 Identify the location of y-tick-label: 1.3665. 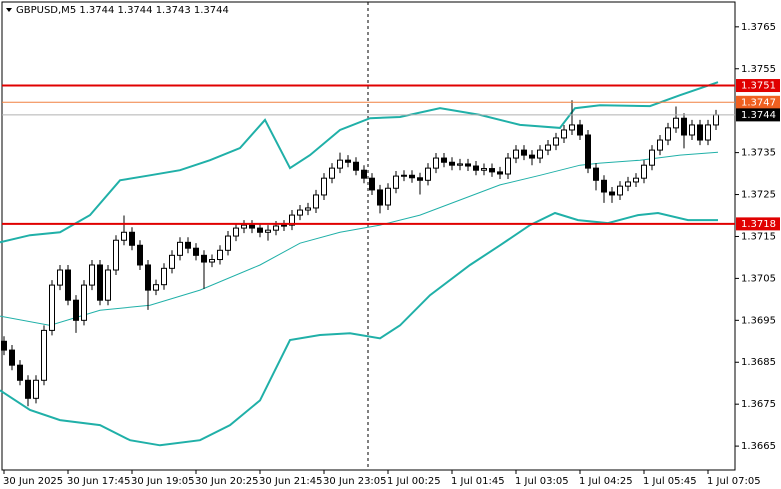
(758, 446).